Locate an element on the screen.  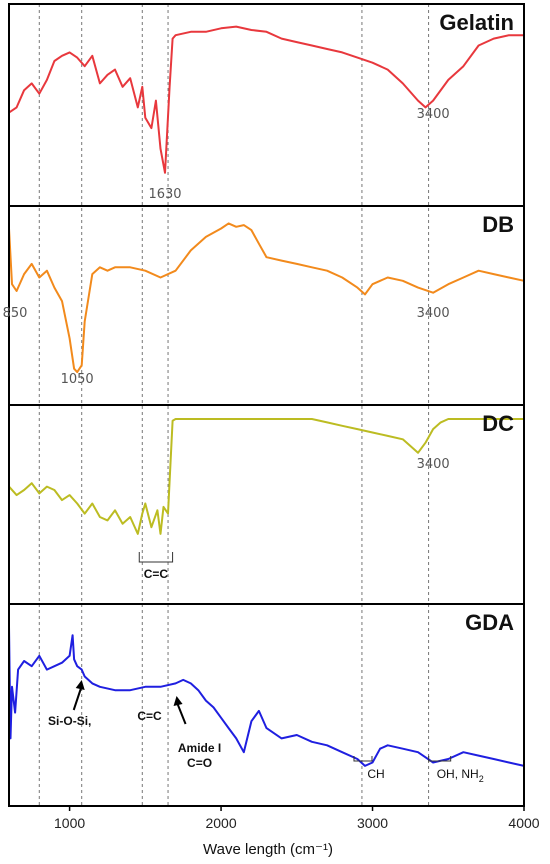
cc-bracket is located at coordinates (156, 557).